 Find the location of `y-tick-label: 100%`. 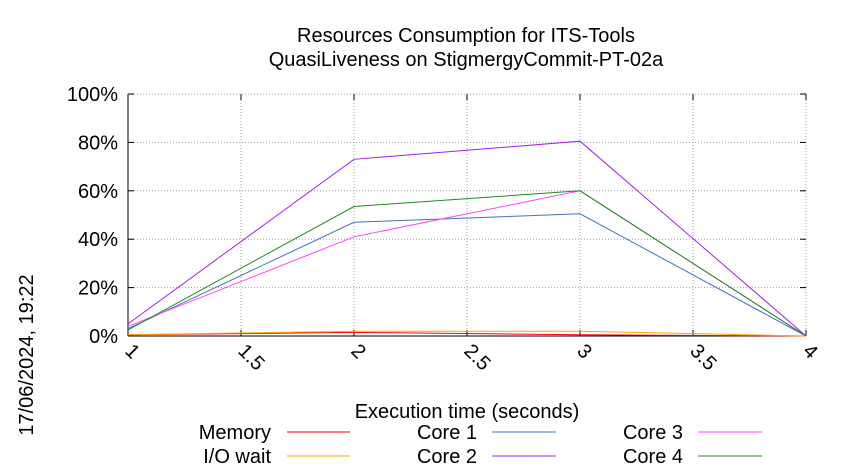

y-tick-label: 100% is located at coordinates (92, 95).